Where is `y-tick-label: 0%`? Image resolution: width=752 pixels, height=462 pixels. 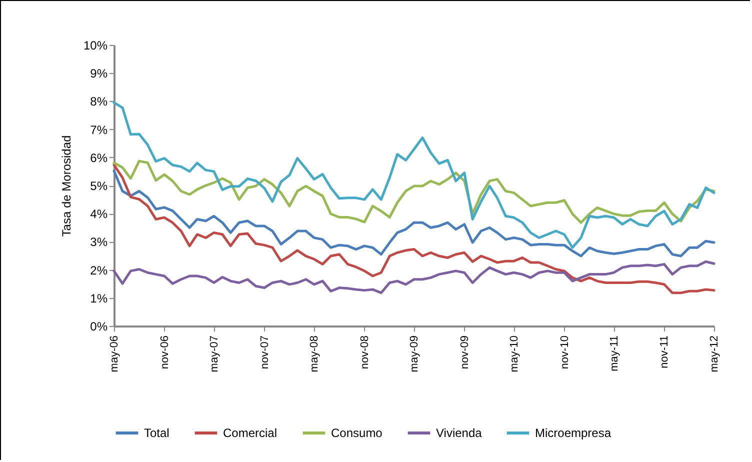
y-tick-label: 0% is located at coordinates (99, 327).